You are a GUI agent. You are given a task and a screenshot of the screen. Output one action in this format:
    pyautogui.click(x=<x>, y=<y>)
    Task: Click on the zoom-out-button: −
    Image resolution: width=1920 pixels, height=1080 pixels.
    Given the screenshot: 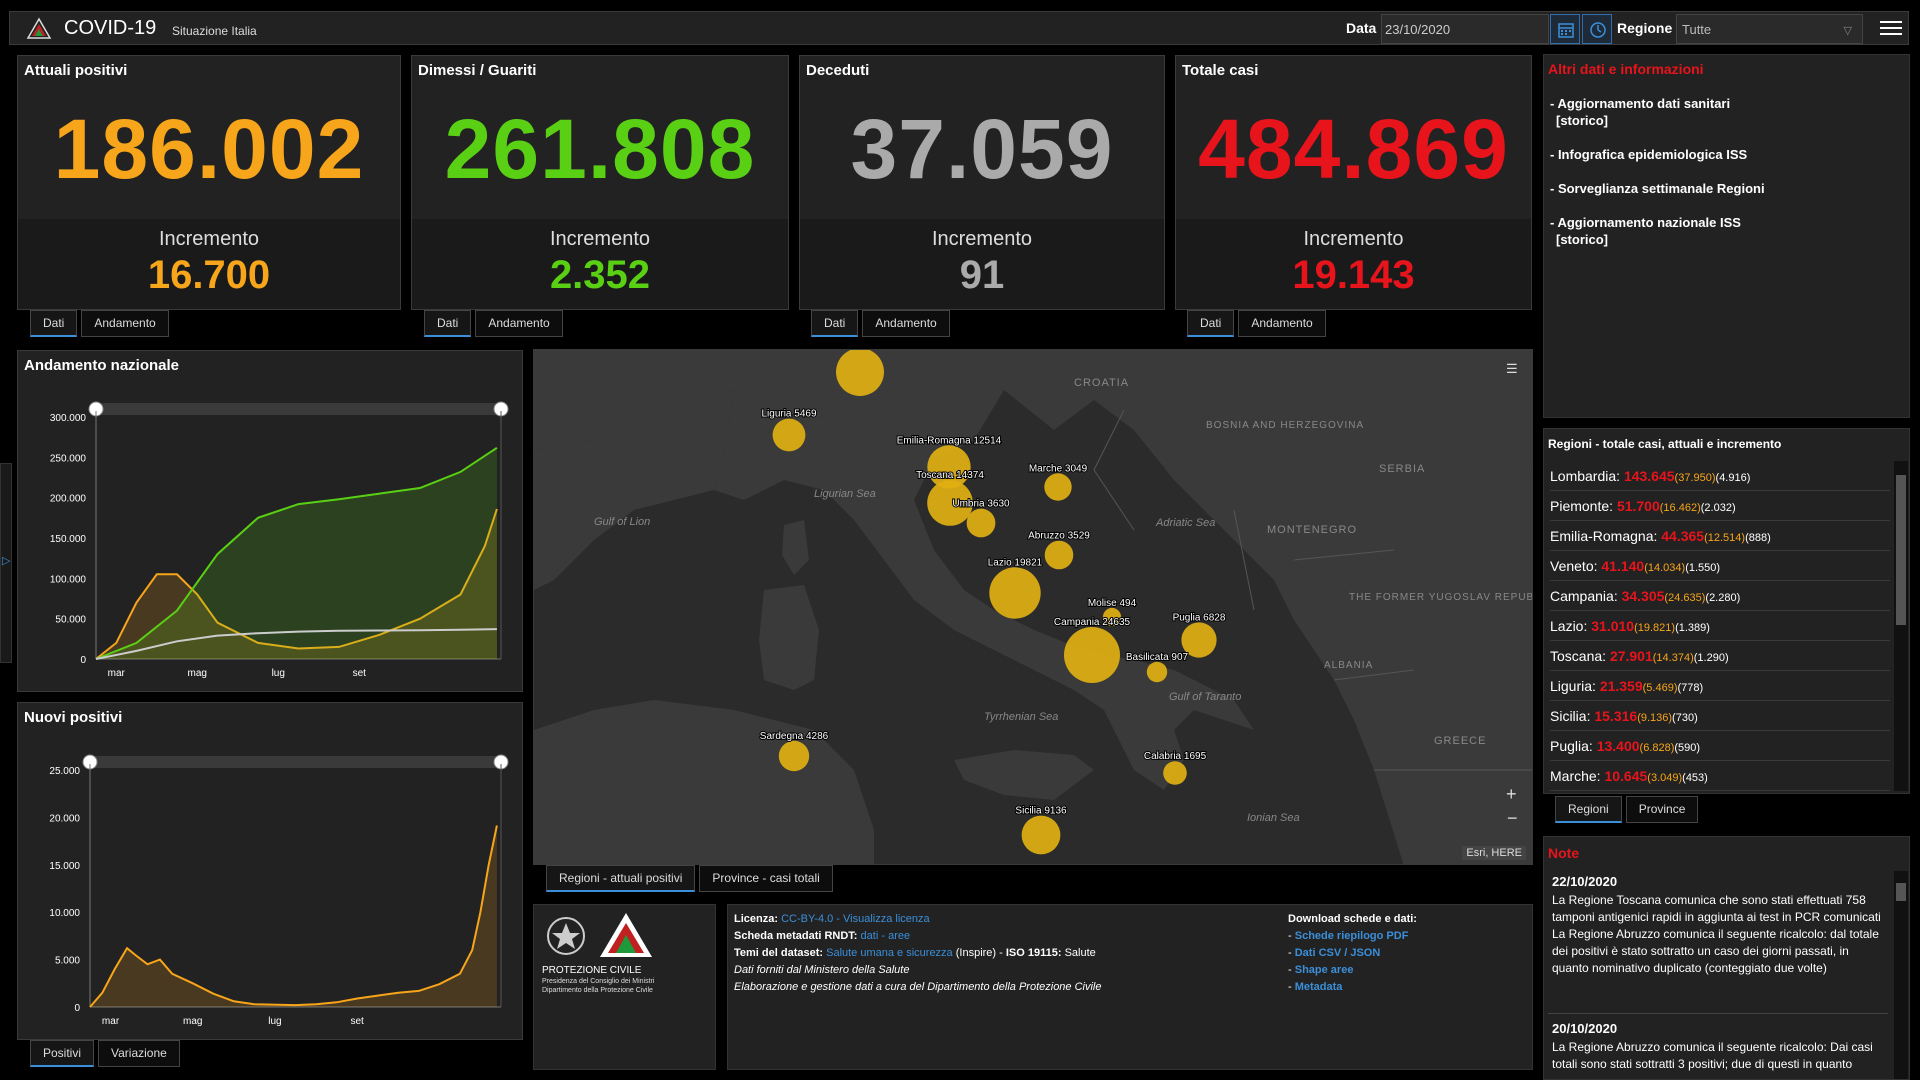 What is the action you would take?
    pyautogui.click(x=1512, y=818)
    